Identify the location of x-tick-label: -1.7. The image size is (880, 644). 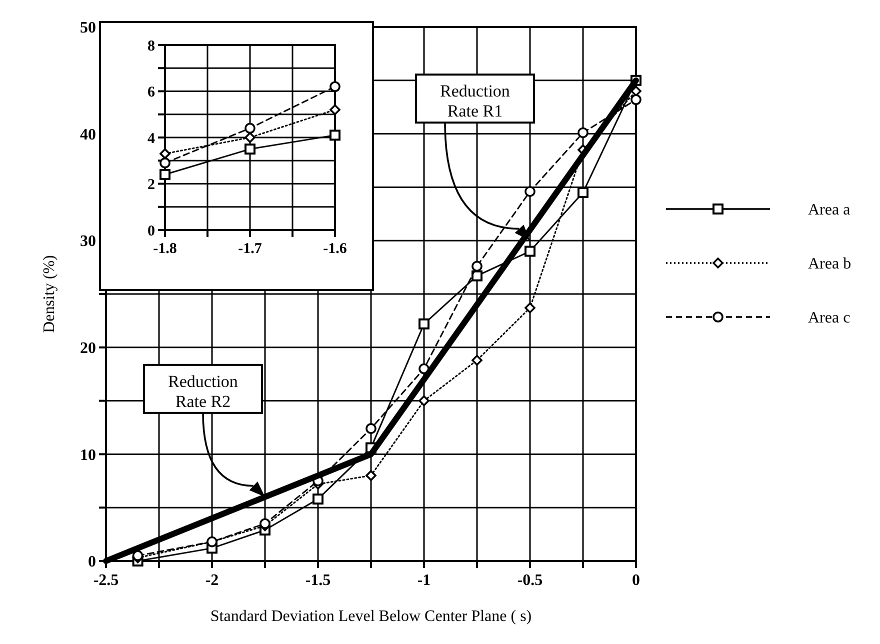
(250, 249).